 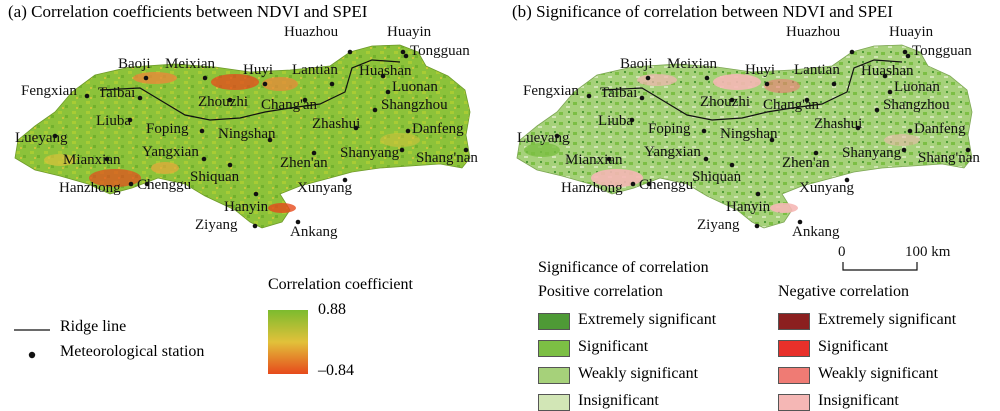 I want to click on positive-label: Significant, so click(x=613, y=346).